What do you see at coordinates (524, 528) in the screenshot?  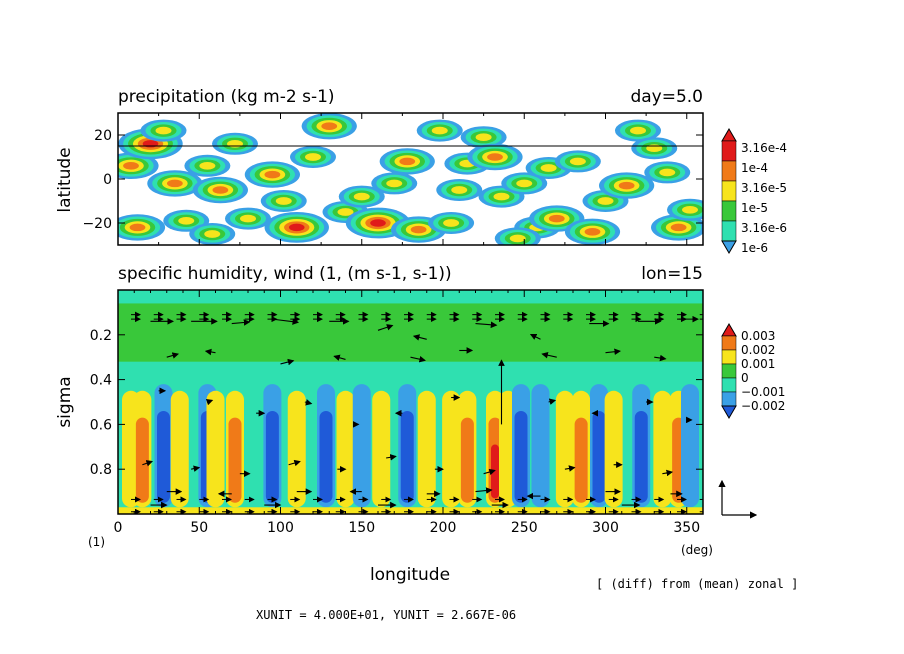 I see `humidity-xtick-label: 250` at bounding box center [524, 528].